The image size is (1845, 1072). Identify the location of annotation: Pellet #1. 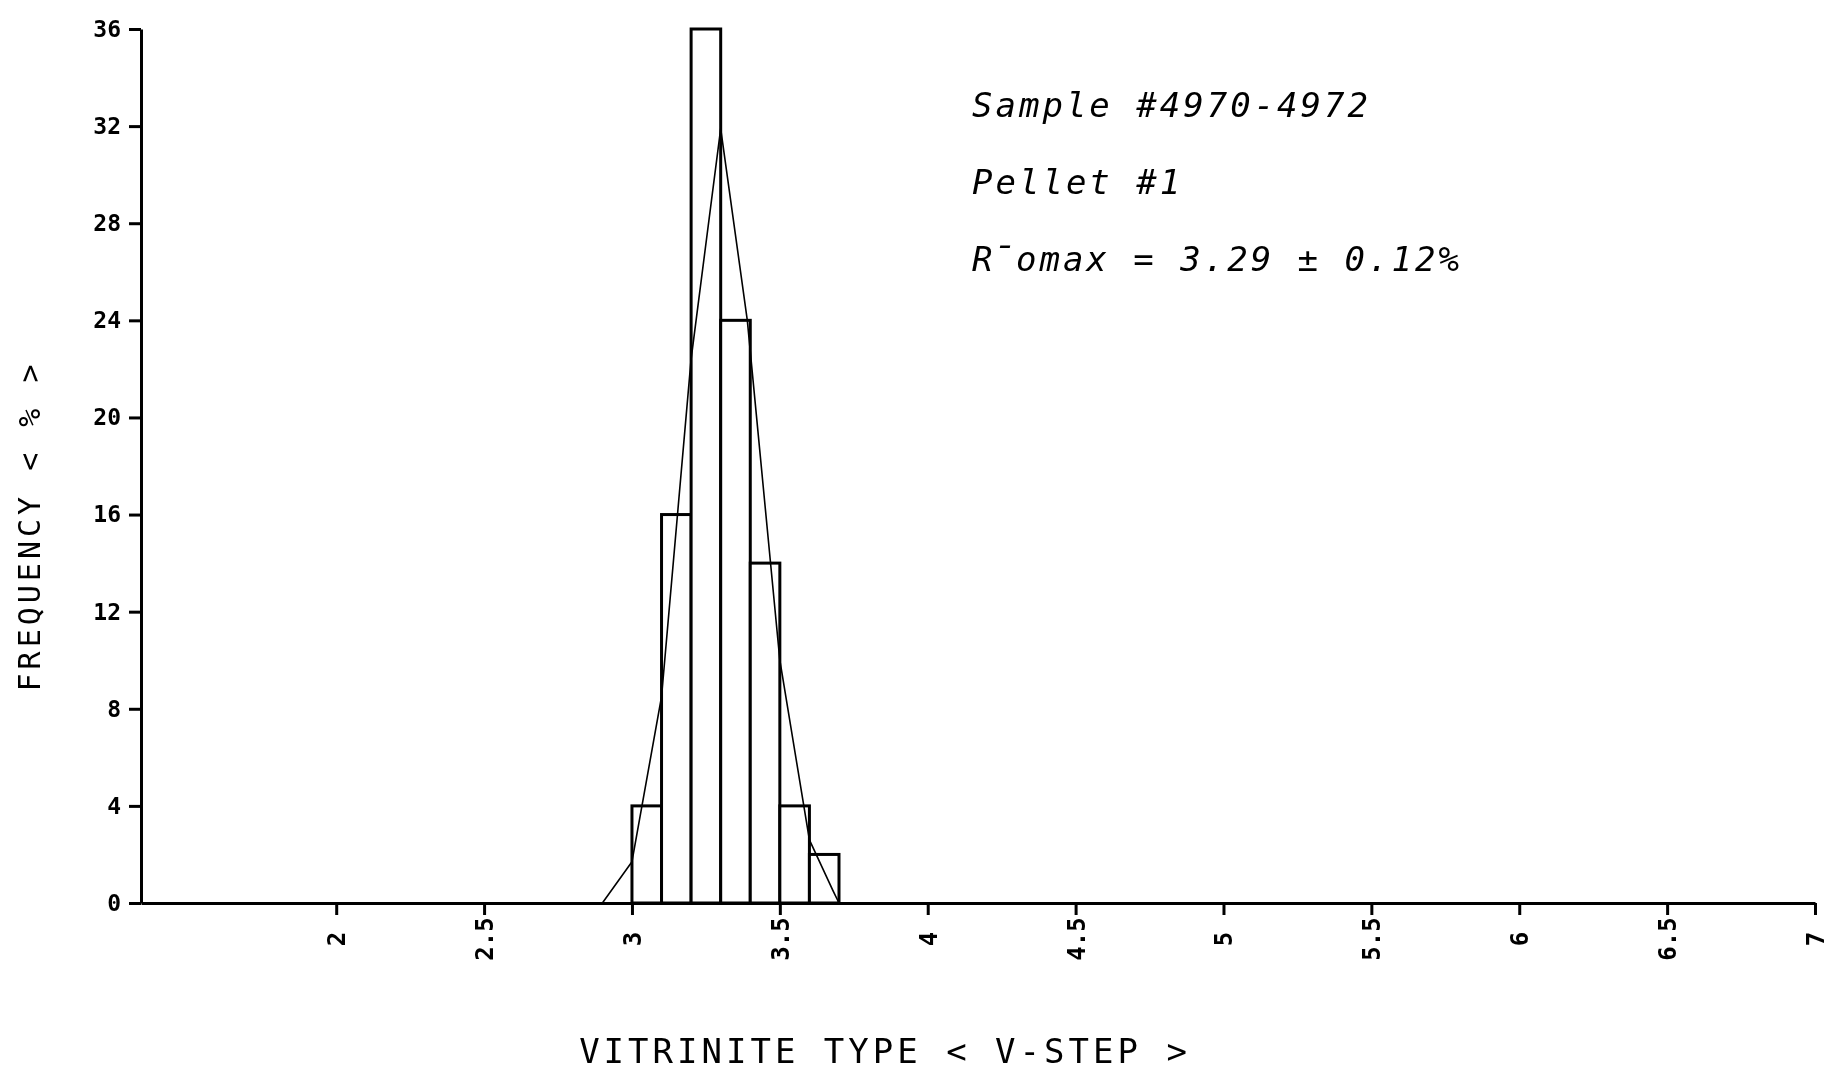
(1078, 182).